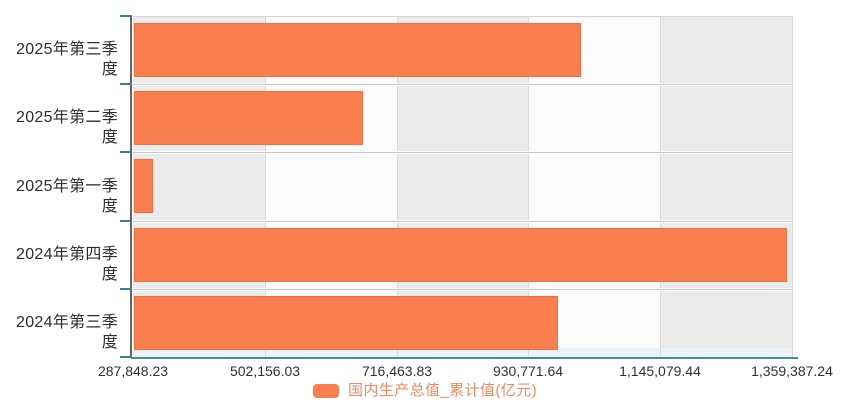 The image size is (850, 416). What do you see at coordinates (462, 16) in the screenshot?
I see `plot-top-border` at bounding box center [462, 16].